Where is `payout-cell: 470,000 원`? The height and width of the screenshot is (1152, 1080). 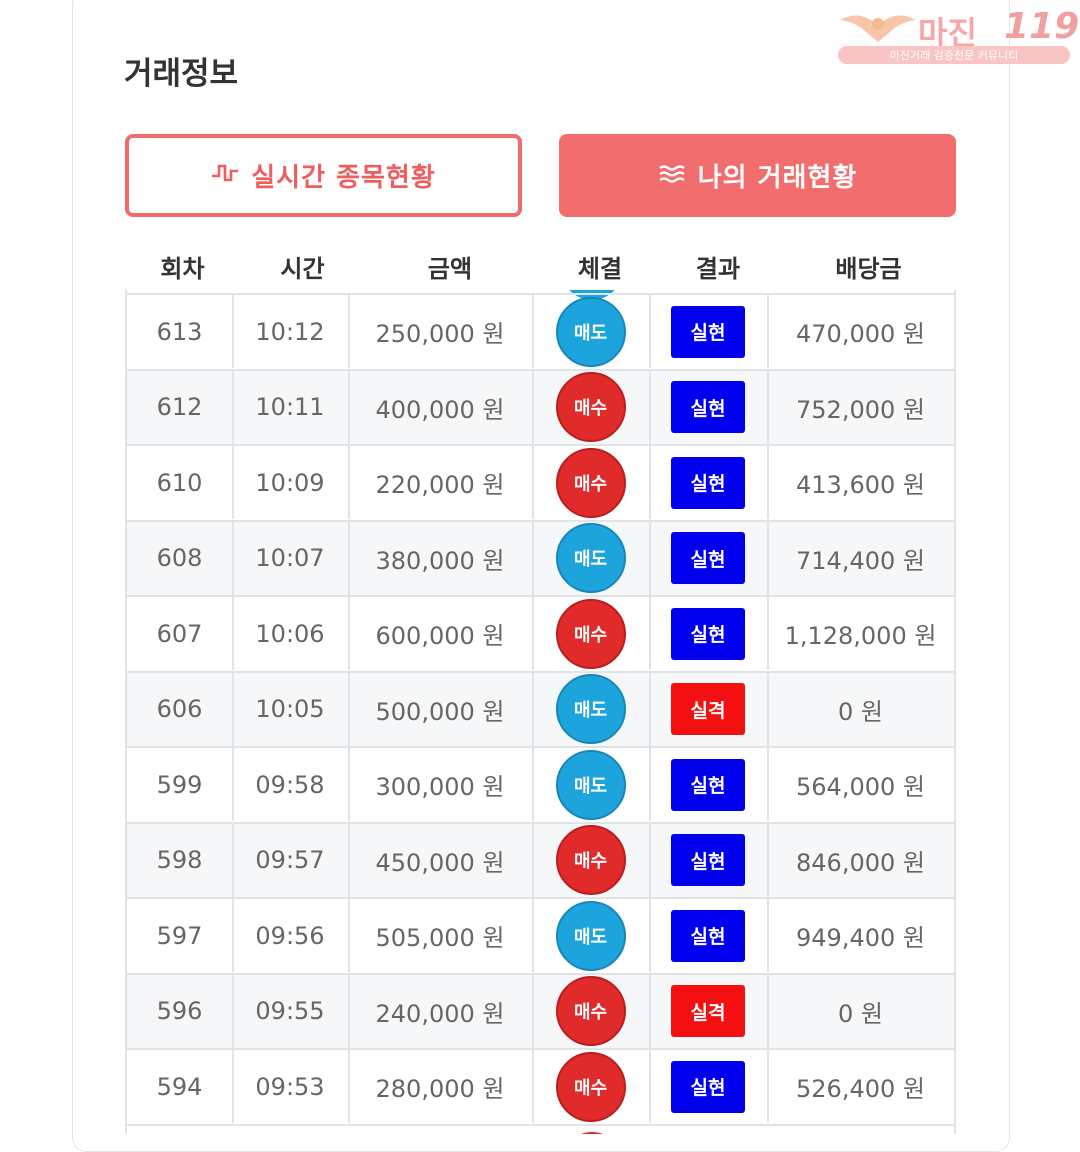
payout-cell: 470,000 원 is located at coordinates (860, 334).